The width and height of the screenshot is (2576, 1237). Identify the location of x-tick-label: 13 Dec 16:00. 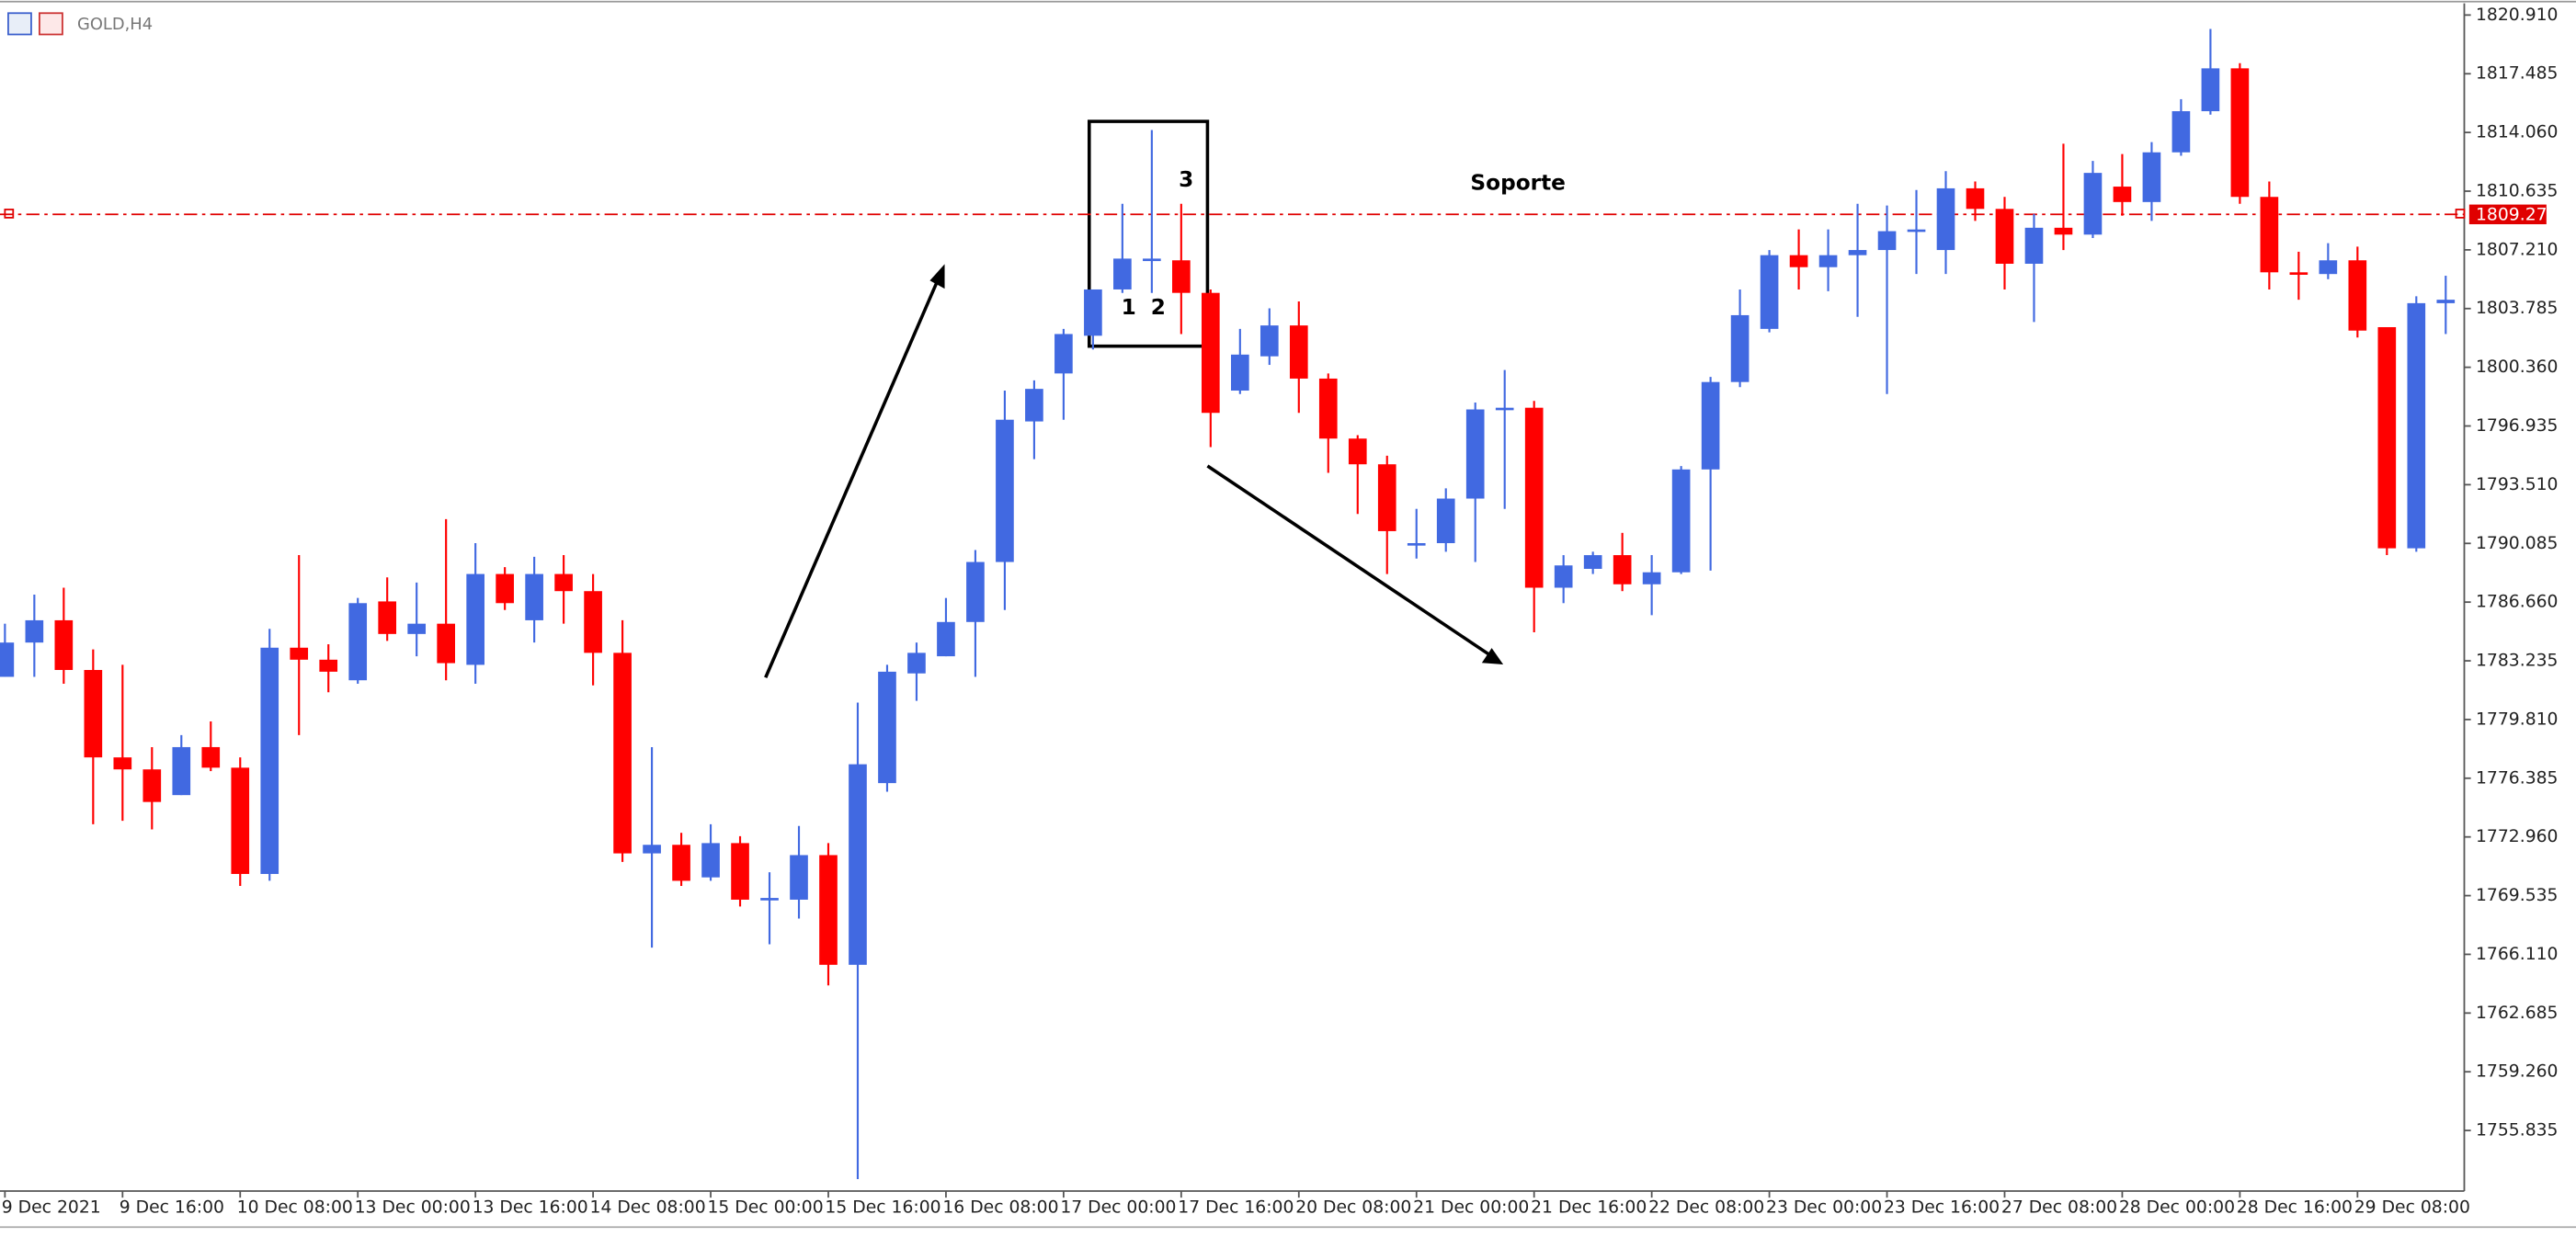
(530, 1207).